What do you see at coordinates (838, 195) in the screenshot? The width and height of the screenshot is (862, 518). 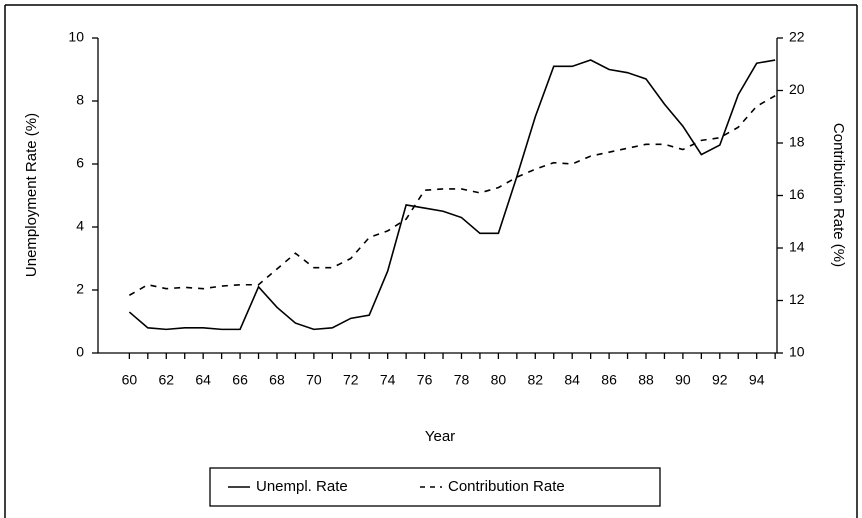 I see `y2-axis-label: Contribution Rate (%)` at bounding box center [838, 195].